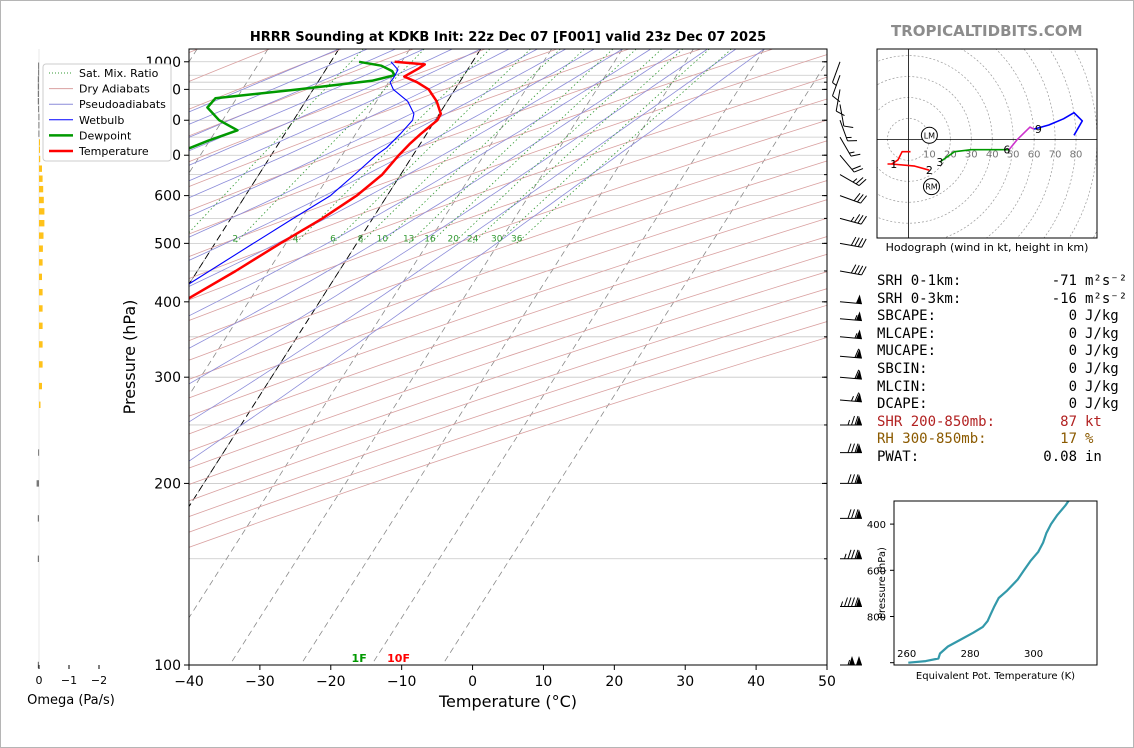 The image size is (1134, 748). I want to click on y-axis-label: Pressure (hPa), so click(129, 357).